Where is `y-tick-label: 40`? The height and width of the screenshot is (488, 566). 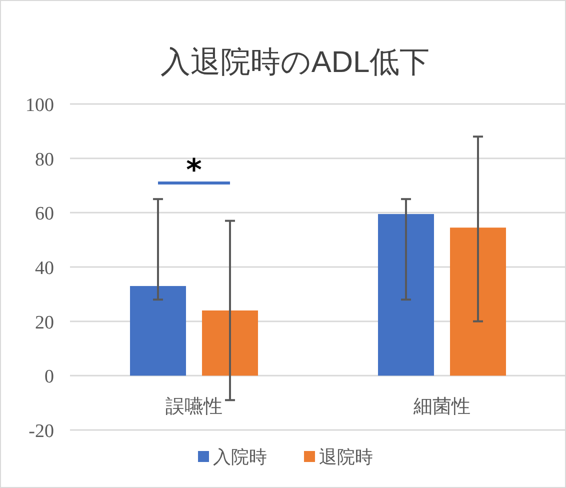 y-tick-label: 40 is located at coordinates (44, 268).